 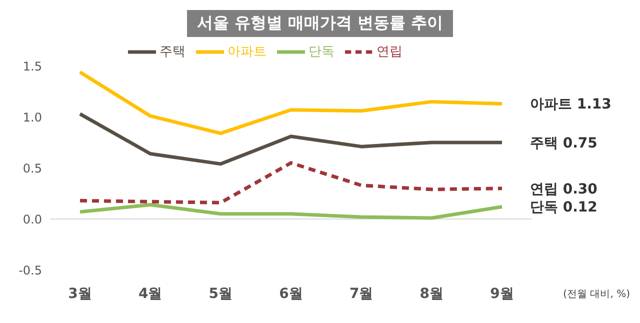 What do you see at coordinates (32, 66) in the screenshot?
I see `y-tick-label: 1.5` at bounding box center [32, 66].